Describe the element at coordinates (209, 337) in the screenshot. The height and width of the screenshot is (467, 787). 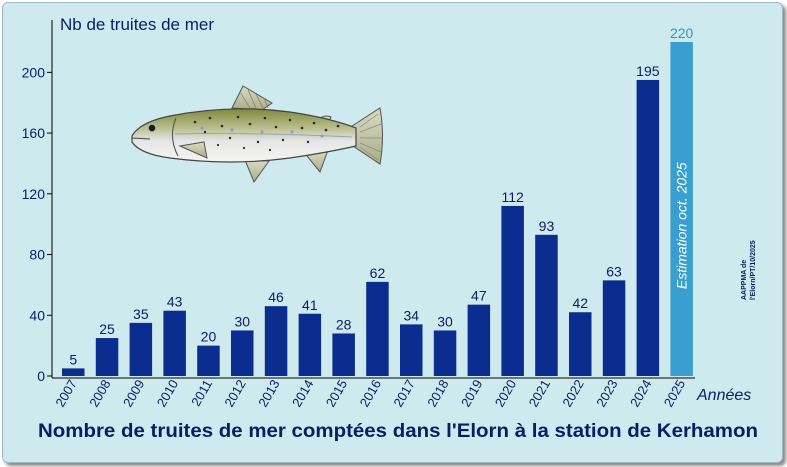
I see `bar-value-label: 20` at that location.